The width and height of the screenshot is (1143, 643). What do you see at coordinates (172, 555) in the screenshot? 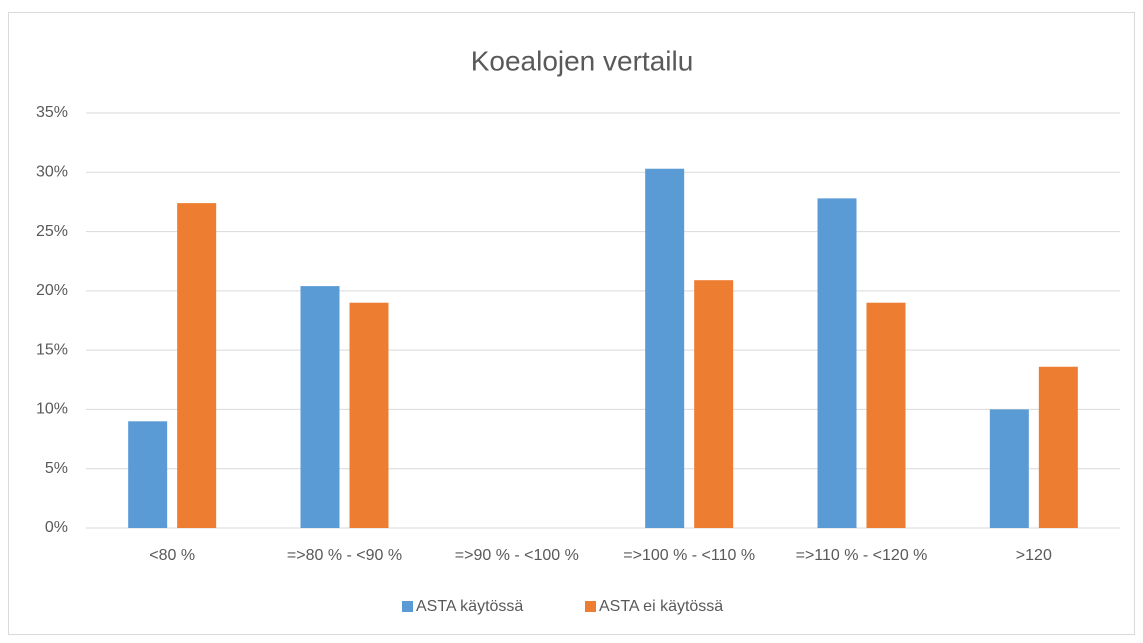
I see `x-tick-label: <80 %` at bounding box center [172, 555].